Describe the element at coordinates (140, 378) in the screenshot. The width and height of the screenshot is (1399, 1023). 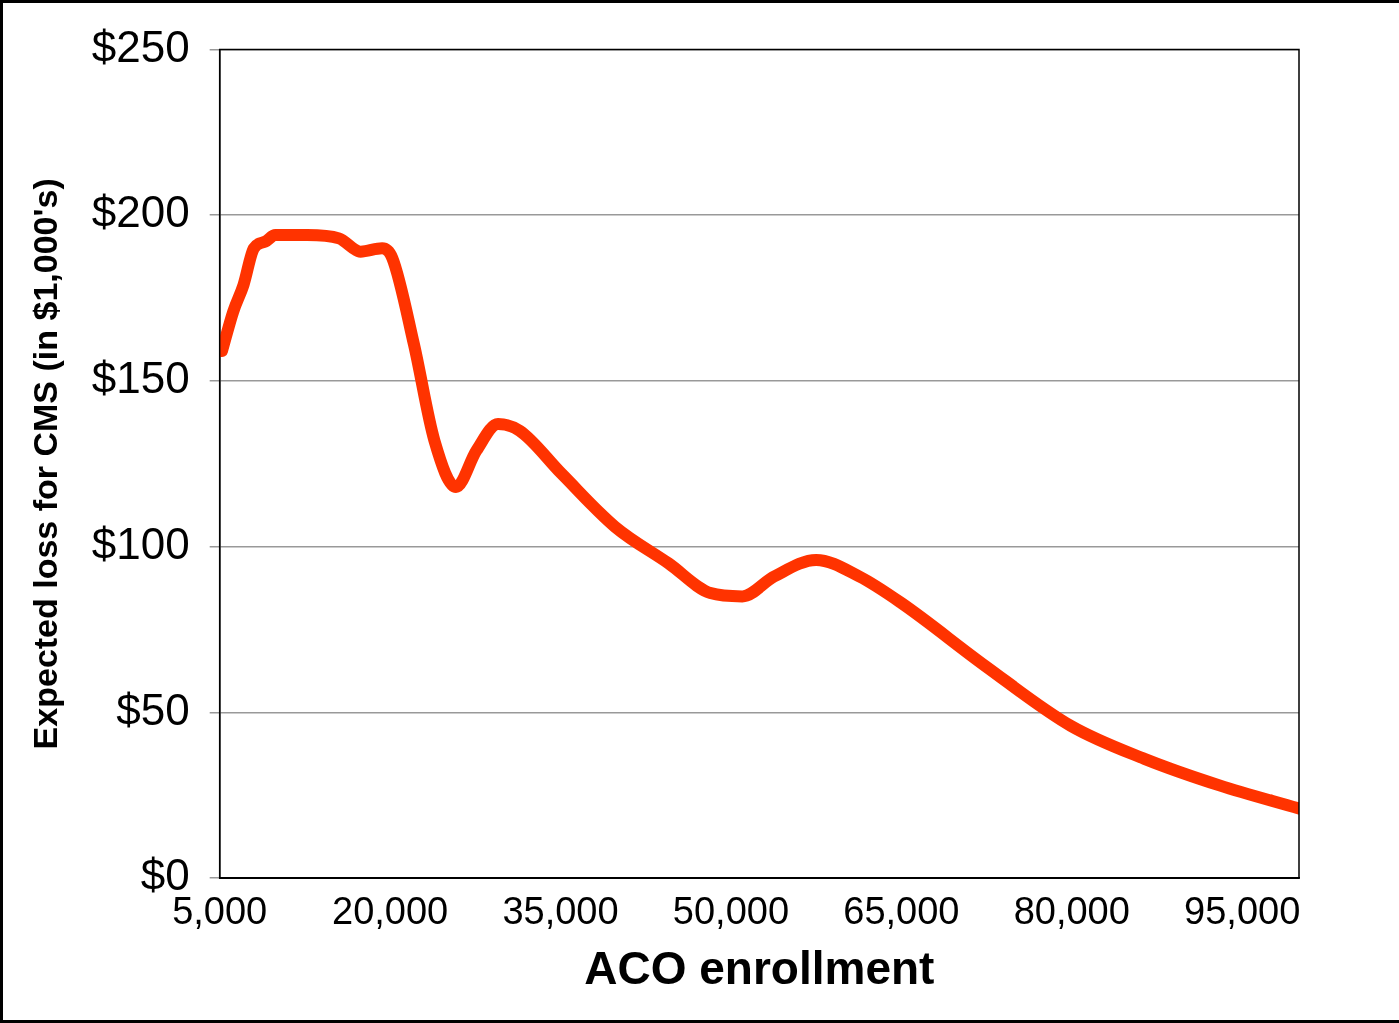
I see `y-tick-label: $150` at that location.